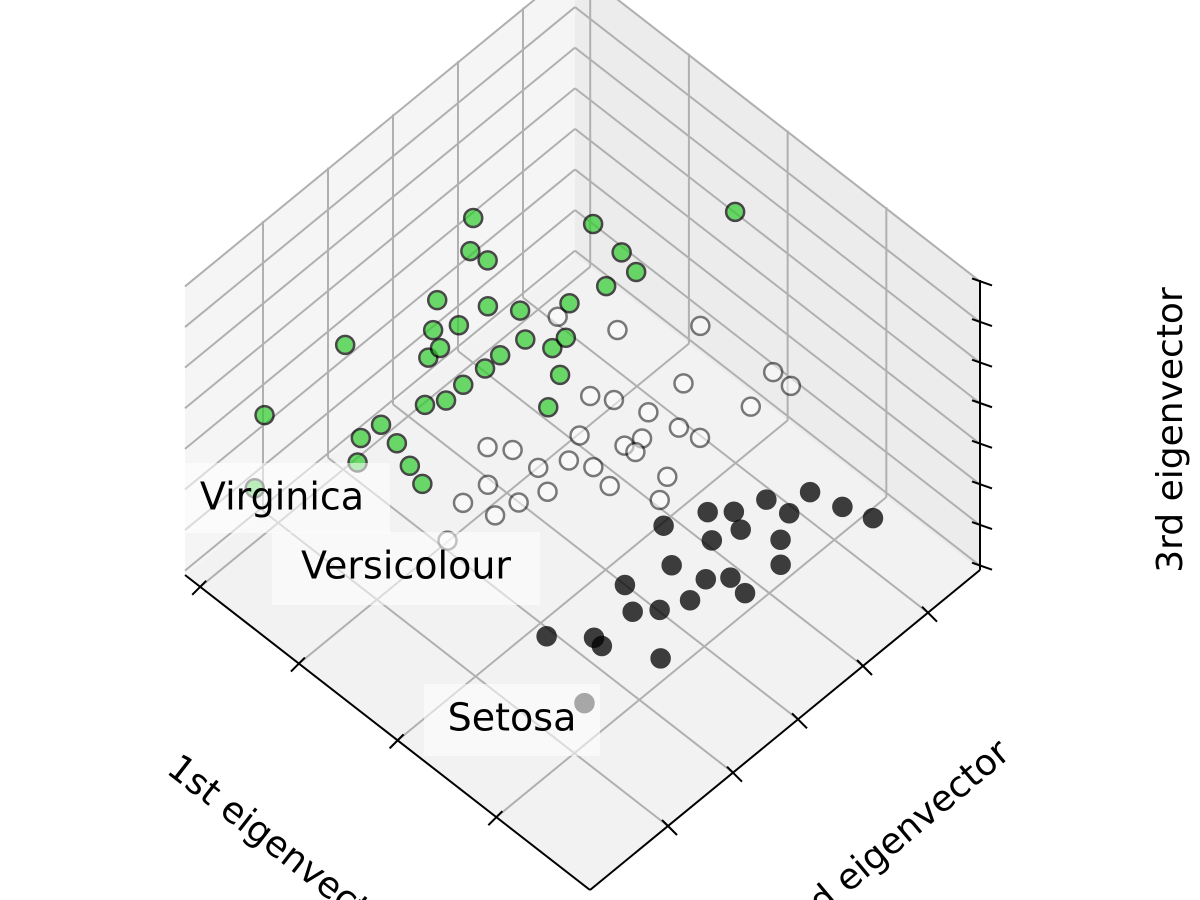  I want to click on cluster-label: Setosa, so click(512, 718).